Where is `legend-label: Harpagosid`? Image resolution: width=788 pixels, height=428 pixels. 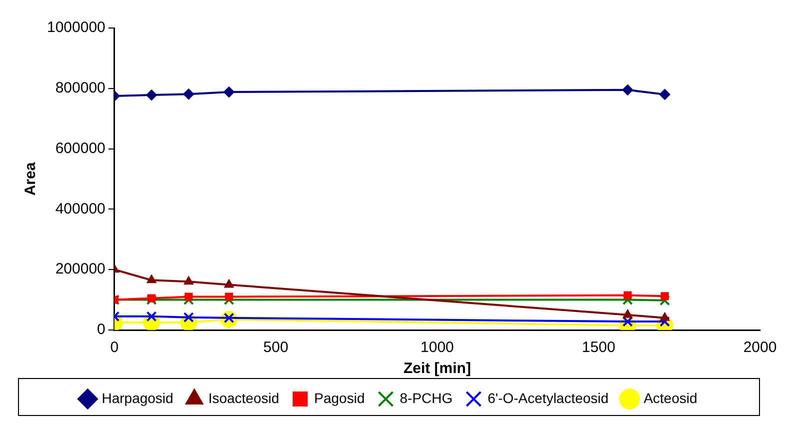 legend-label: Harpagosid is located at coordinates (138, 398).